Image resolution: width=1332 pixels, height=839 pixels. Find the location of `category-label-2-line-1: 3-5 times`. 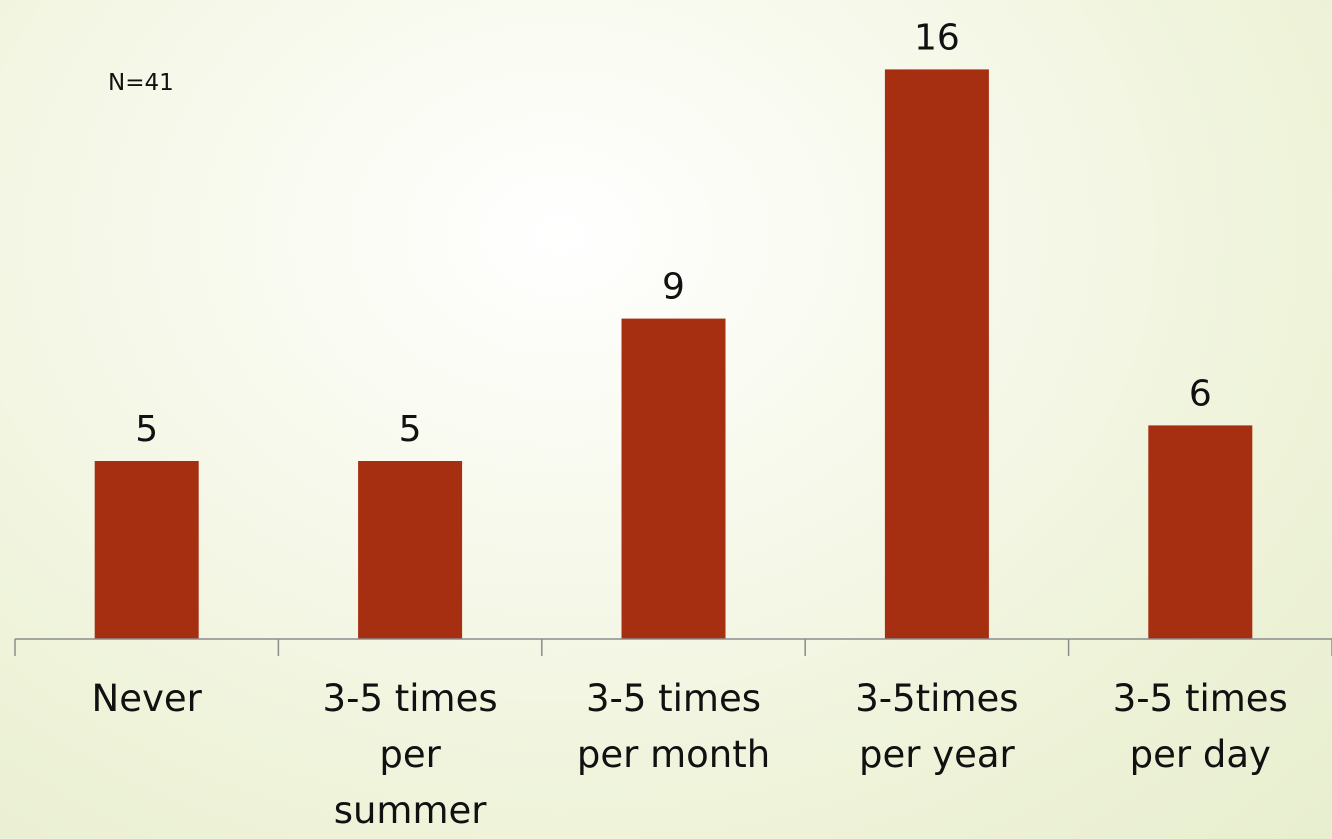

category-label-2-line-1: 3-5 times is located at coordinates (410, 698).